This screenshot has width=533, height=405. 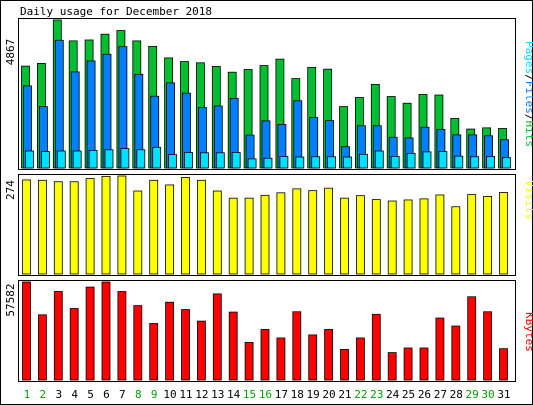 I want to click on day-tick-label: 2, so click(x=43, y=394).